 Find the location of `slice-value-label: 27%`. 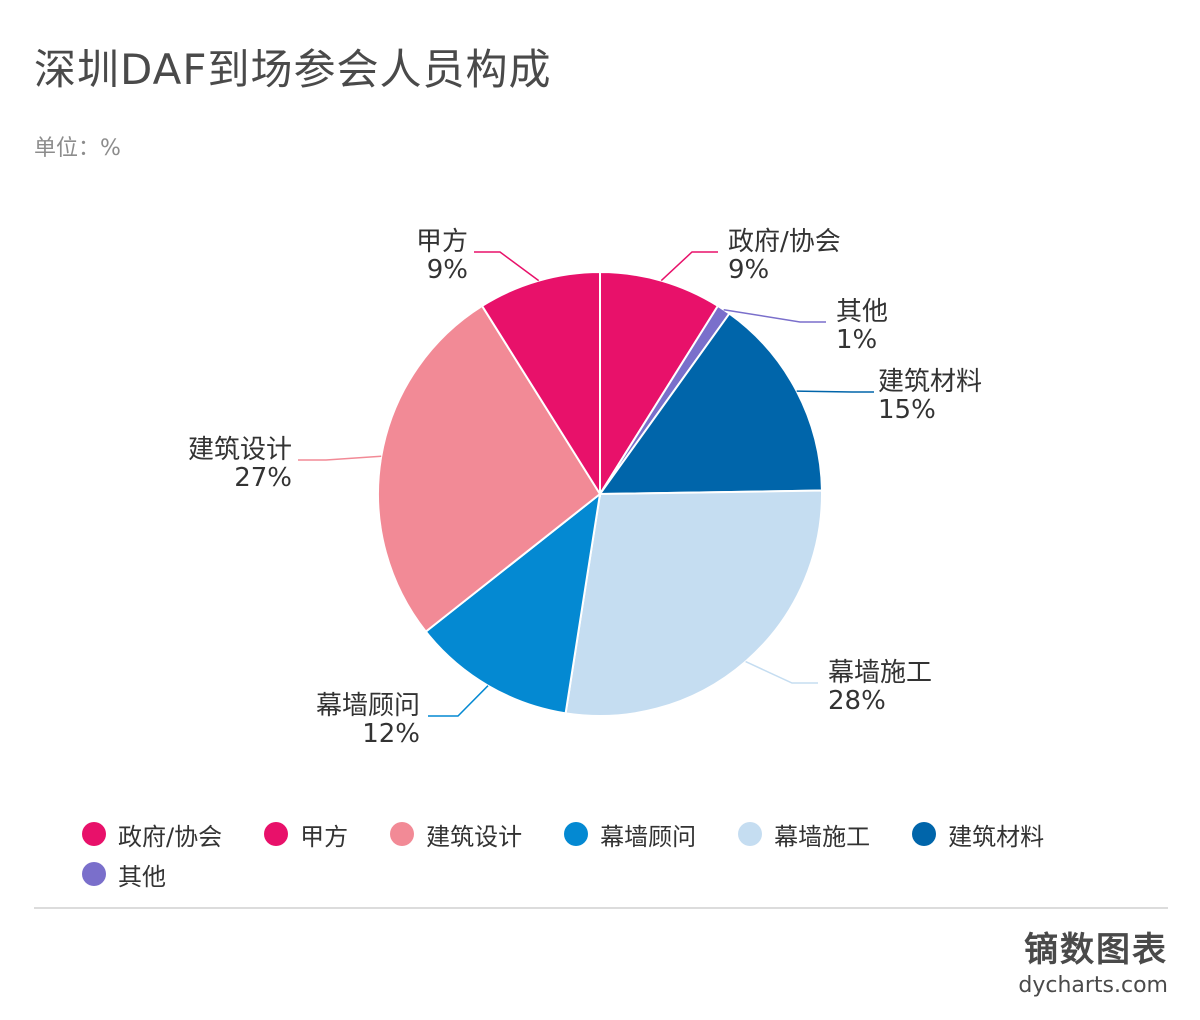

slice-value-label: 27% is located at coordinates (263, 478).